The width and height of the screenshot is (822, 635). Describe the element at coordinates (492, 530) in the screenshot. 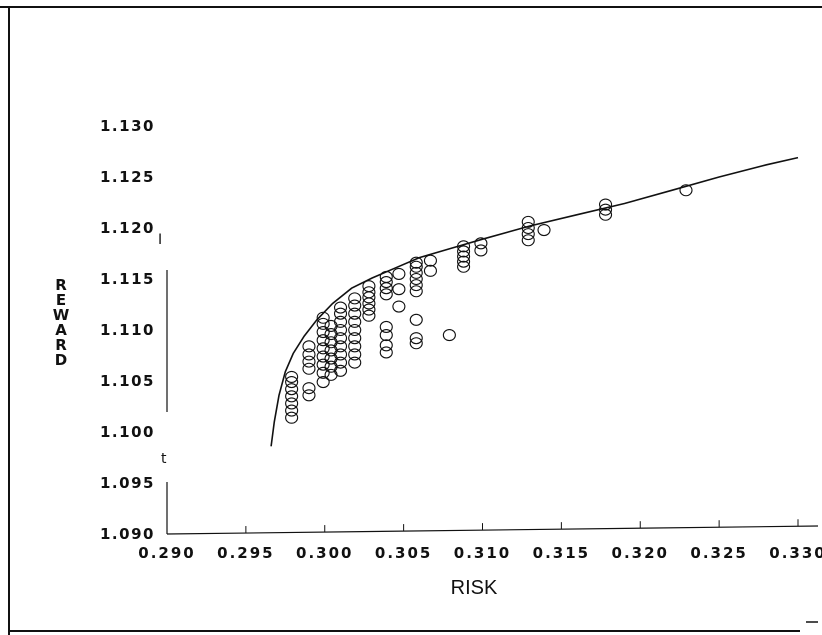

I see `x-axis` at that location.